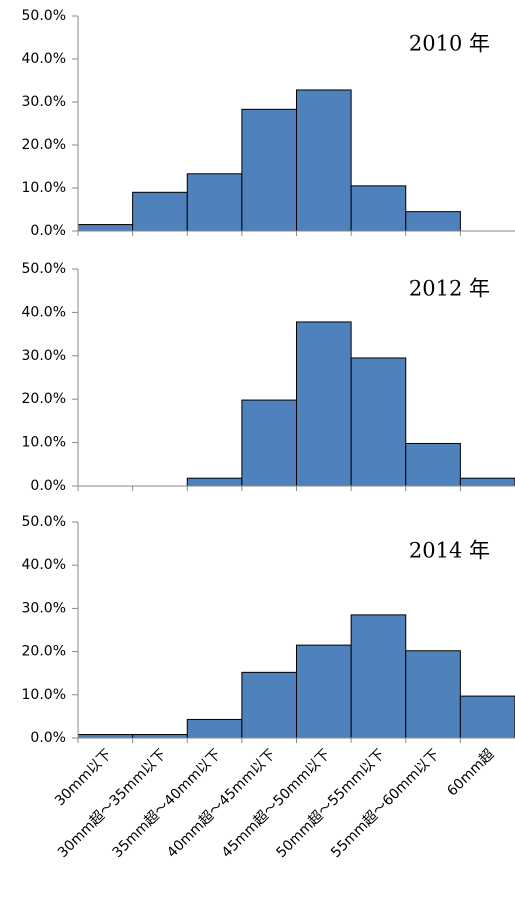 The width and height of the screenshot is (515, 897). What do you see at coordinates (330, 803) in the screenshot?
I see `x-tick-label: 50mm超～55mm以下` at bounding box center [330, 803].